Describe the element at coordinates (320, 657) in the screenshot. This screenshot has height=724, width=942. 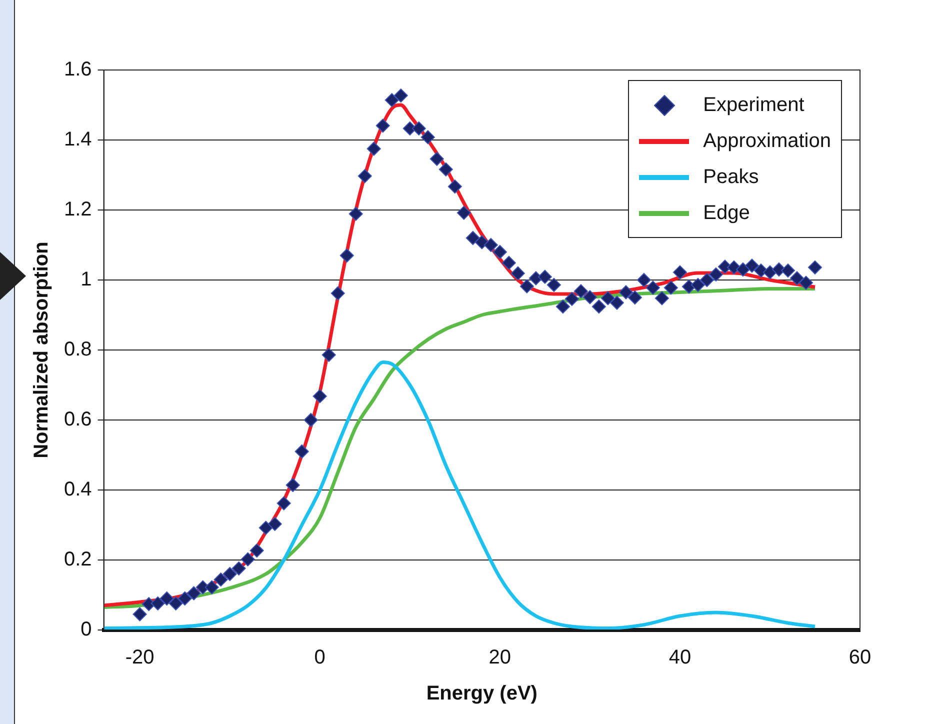
I see `x-tick-label: 0` at that location.